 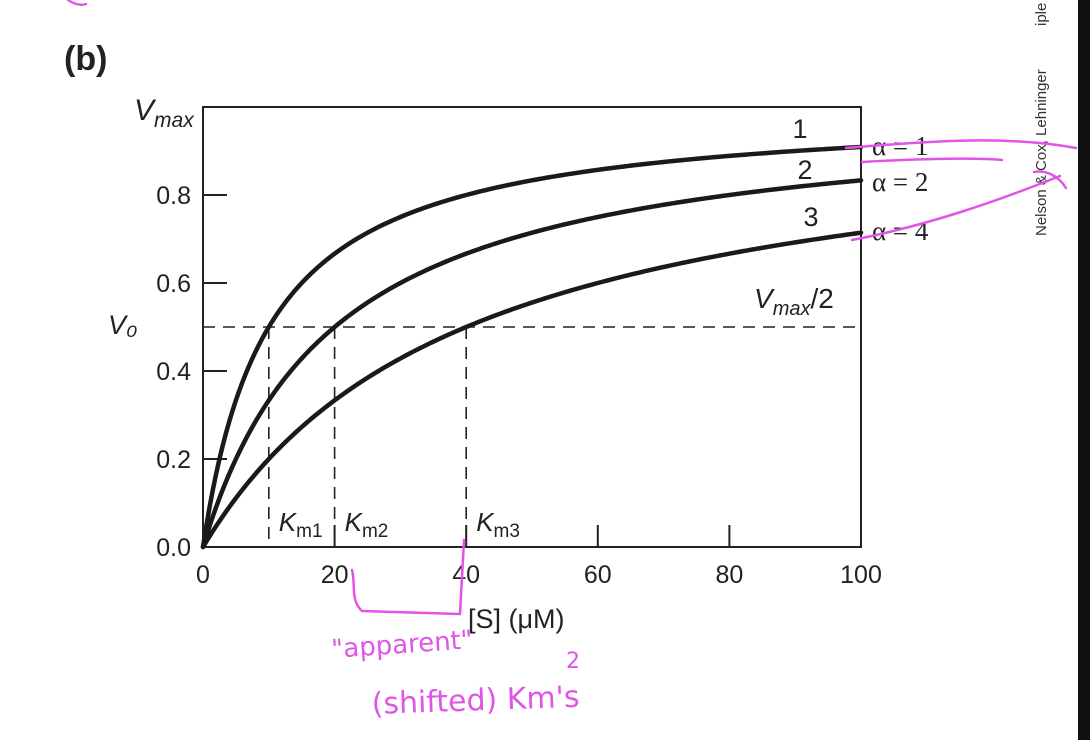 What do you see at coordinates (598, 575) in the screenshot?
I see `x-tick-label: 60` at bounding box center [598, 575].